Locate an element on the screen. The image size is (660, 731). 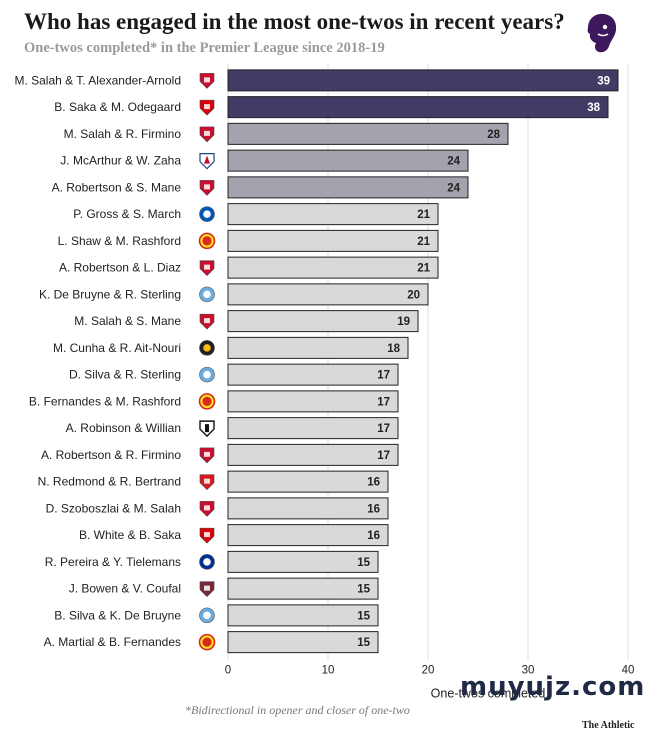
bar-value-label: 18 is located at coordinates (393, 349).